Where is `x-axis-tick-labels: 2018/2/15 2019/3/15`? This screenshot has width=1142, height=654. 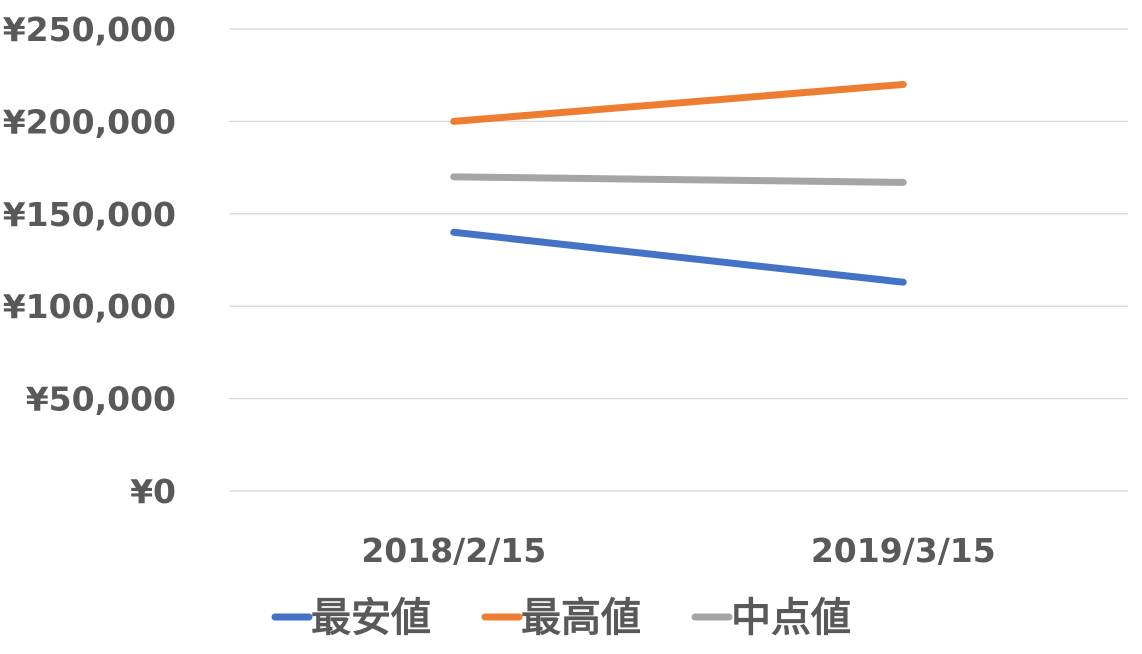
x-axis-tick-labels: 2018/2/15 2019/3/15 is located at coordinates (678, 550).